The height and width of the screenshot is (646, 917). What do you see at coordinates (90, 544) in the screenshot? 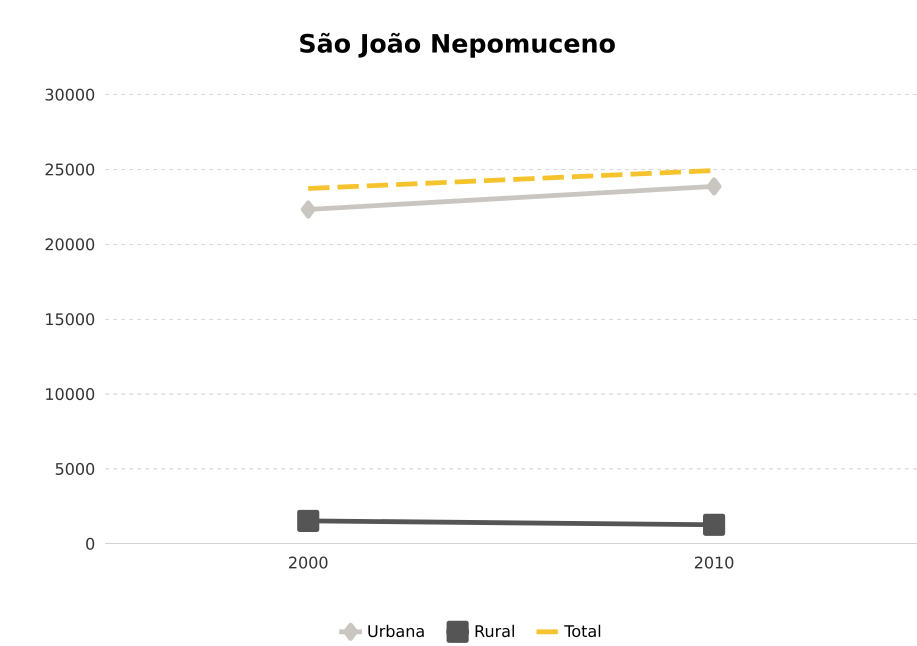
I see `y-tick-label: 0` at bounding box center [90, 544].